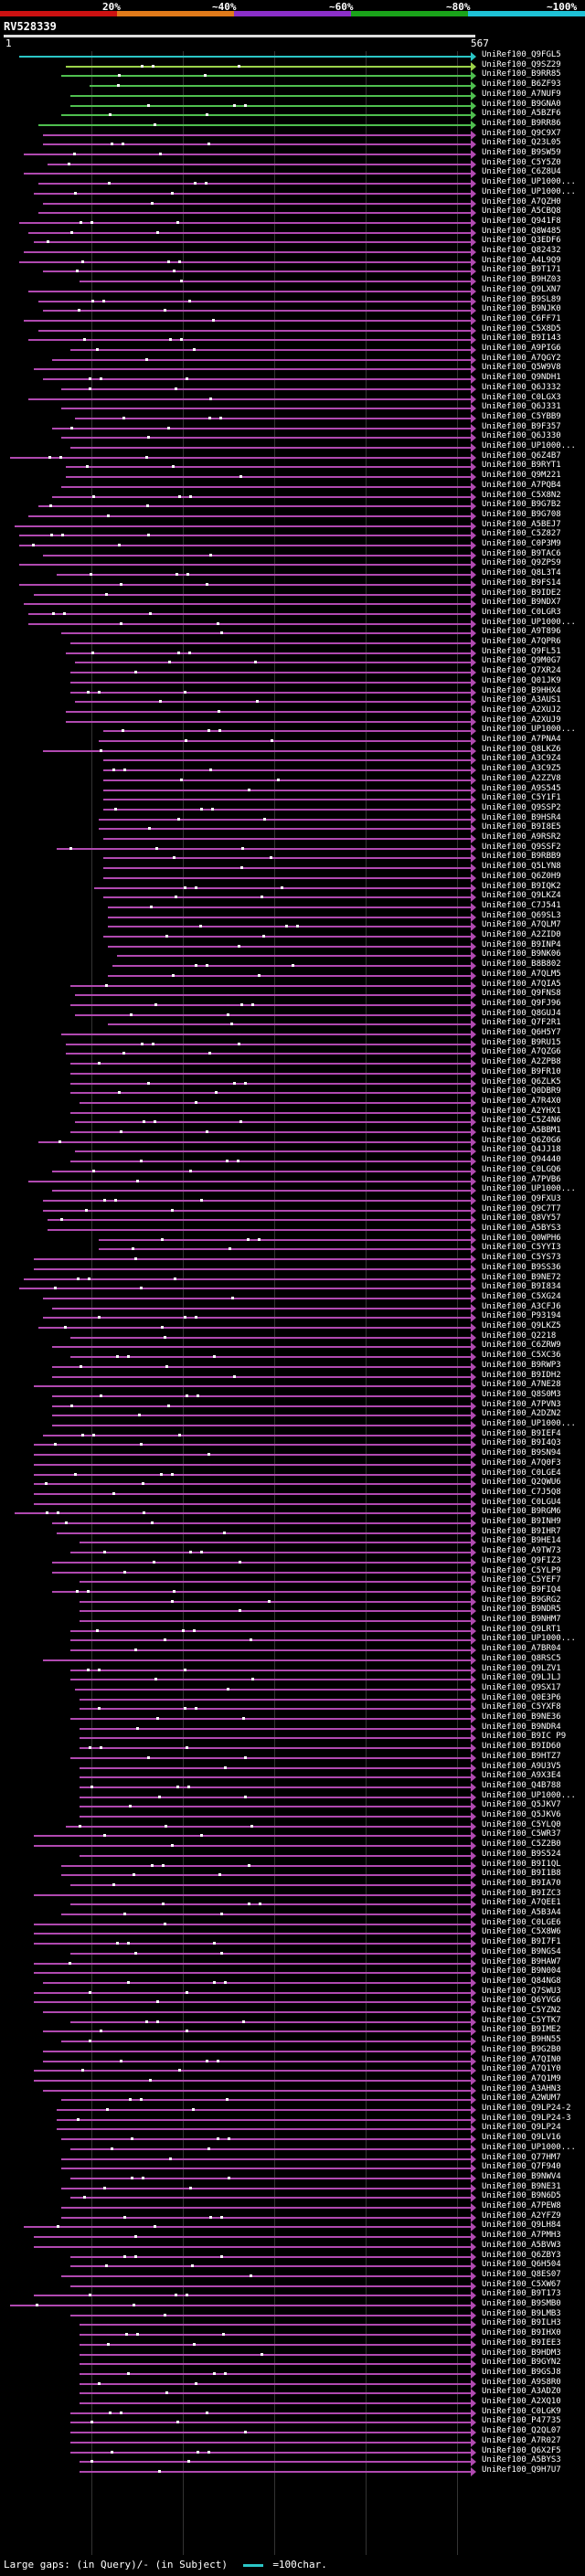  I want to click on hit-id-label: UniRef100_Q9SSF2, so click(521, 847).